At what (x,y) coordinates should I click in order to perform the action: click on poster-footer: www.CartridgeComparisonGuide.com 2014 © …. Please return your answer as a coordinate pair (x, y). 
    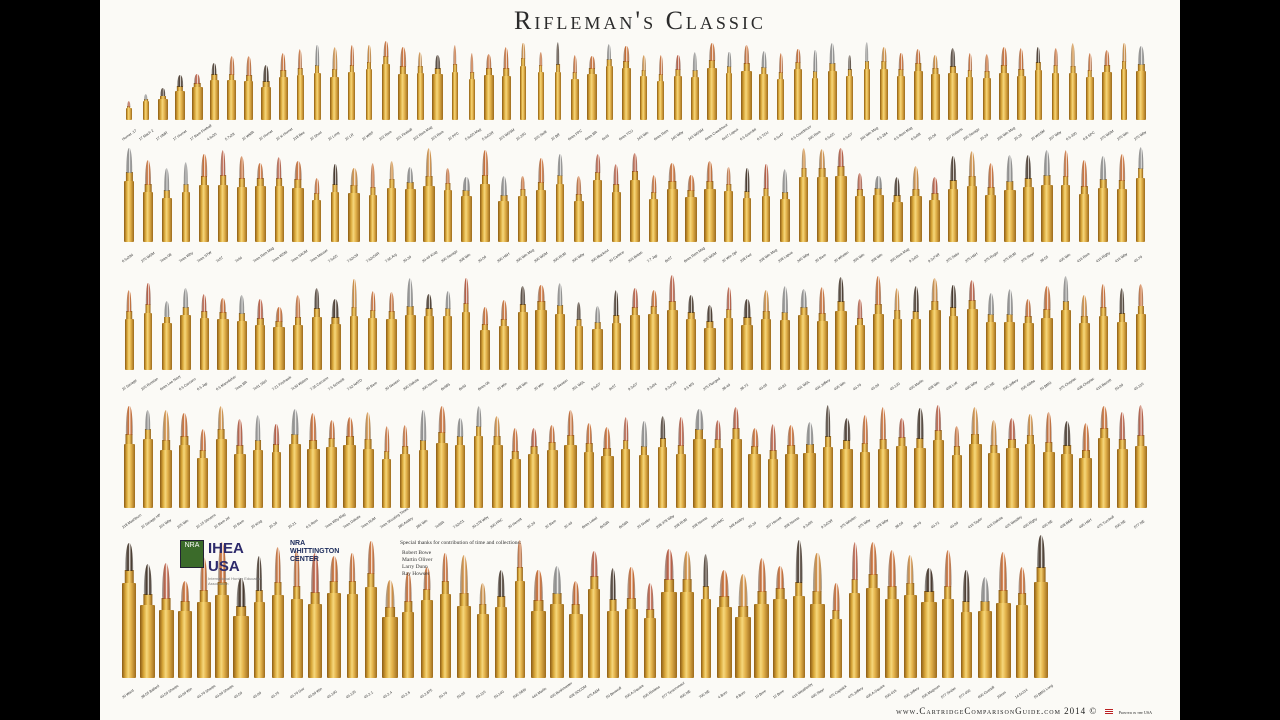
    Looking at the image, I should click on (1024, 711).